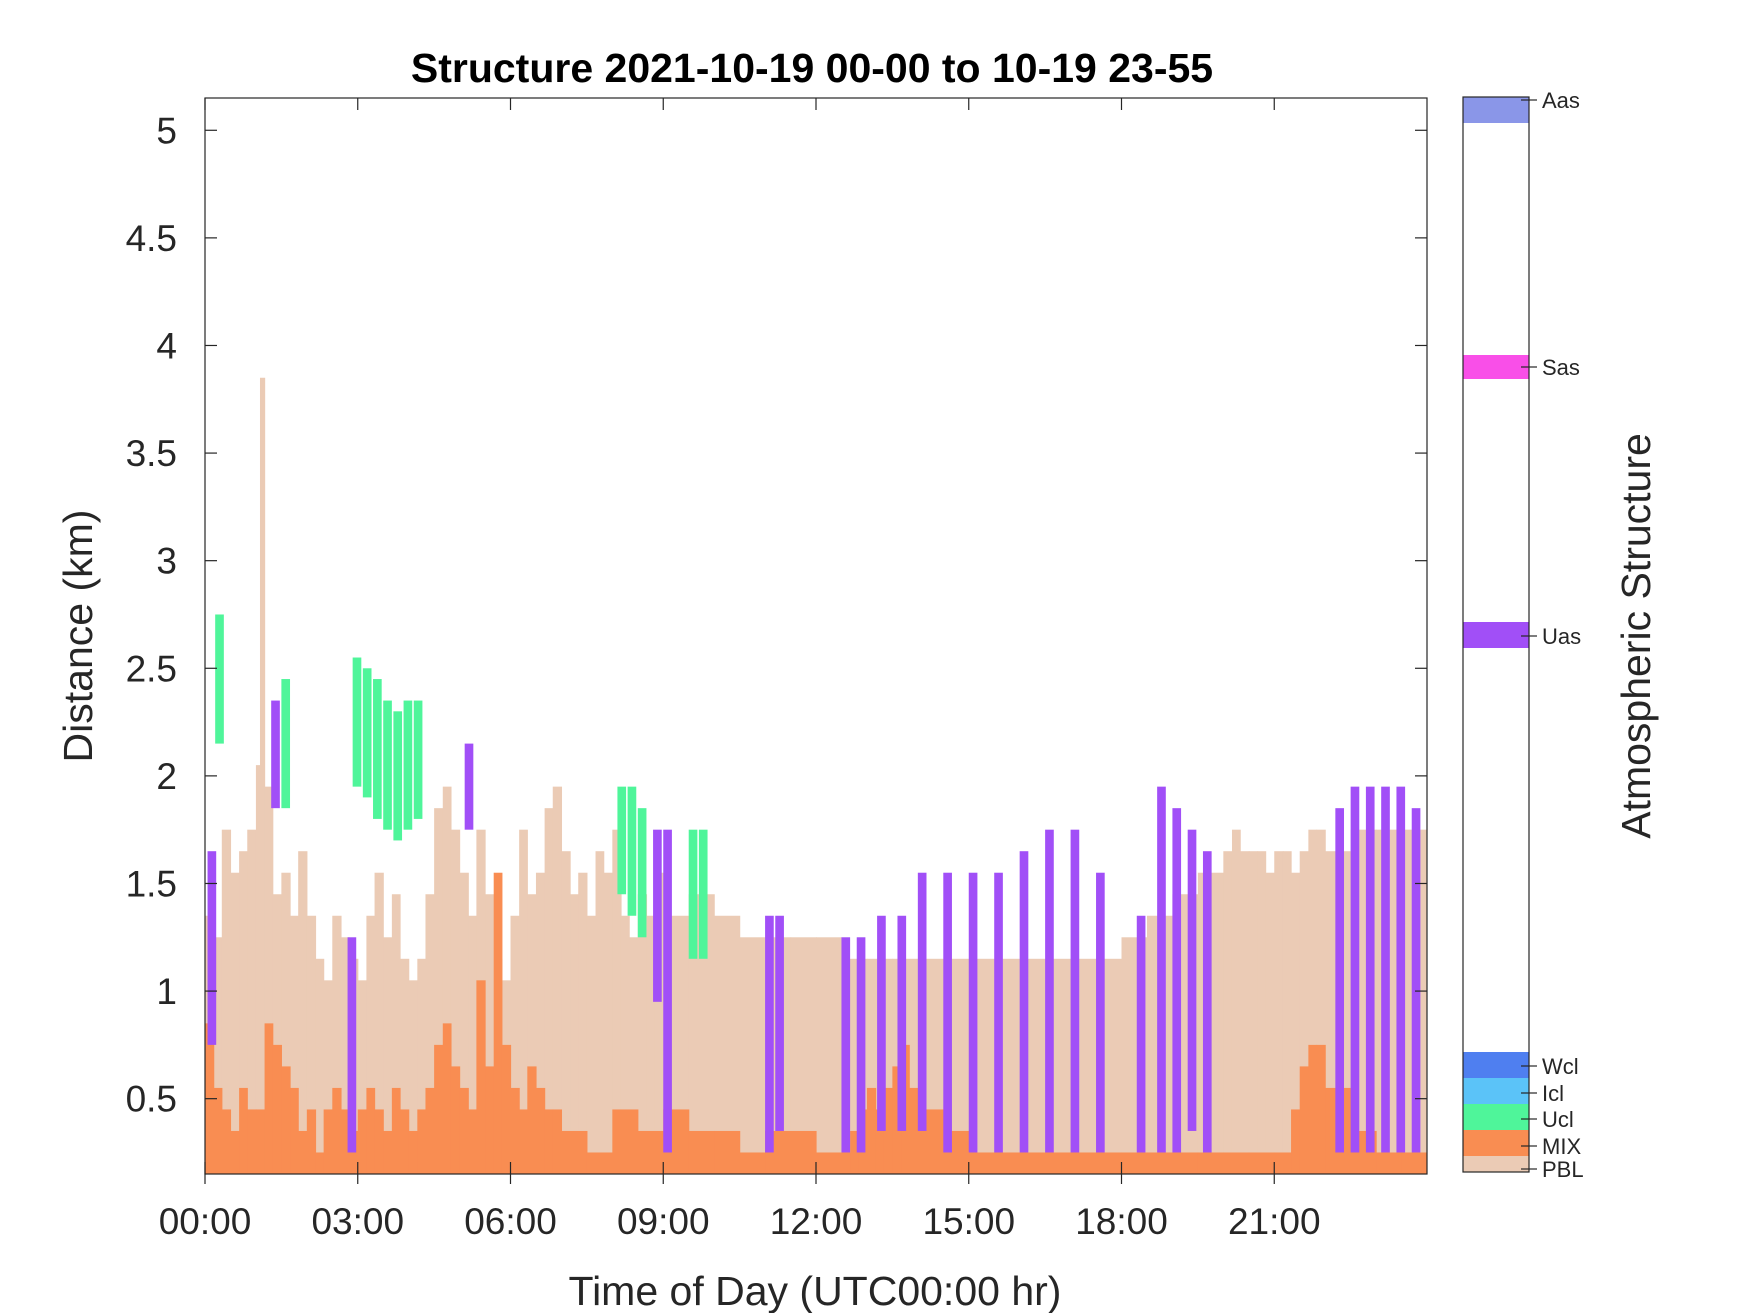 This screenshot has height=1313, width=1750. Describe the element at coordinates (78, 636) in the screenshot. I see `y-axis-label: Distance (km)` at that location.